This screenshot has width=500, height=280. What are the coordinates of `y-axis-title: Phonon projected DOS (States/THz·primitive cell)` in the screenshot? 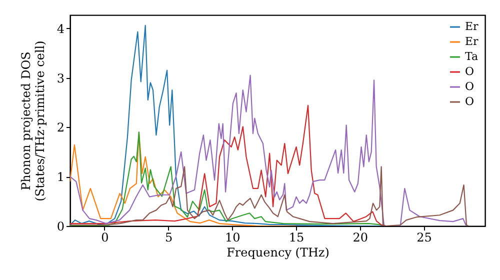 It's located at (32, 121).